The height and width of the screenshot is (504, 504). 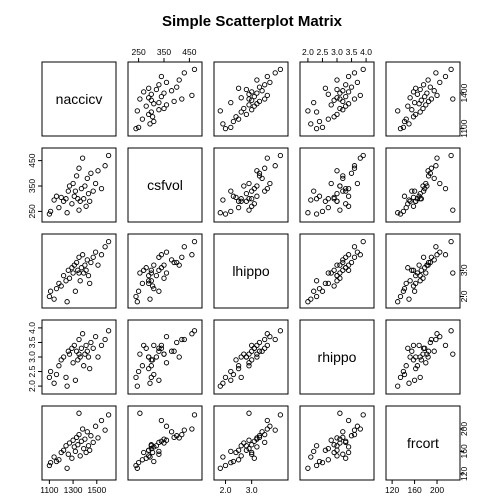 What do you see at coordinates (251, 99) in the screenshot?
I see `panel-naccicv-vs-lhippo` at bounding box center [251, 99].